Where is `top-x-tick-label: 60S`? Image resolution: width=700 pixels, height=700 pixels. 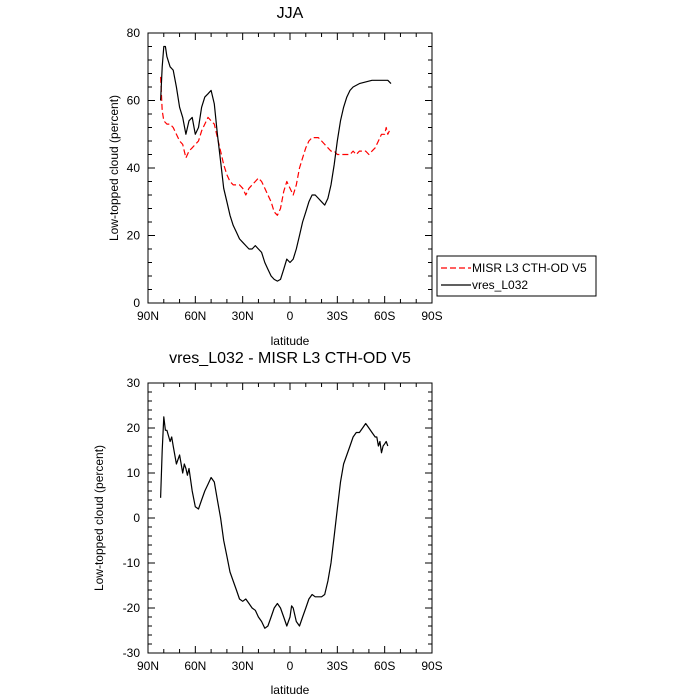
top-x-tick-label: 60S is located at coordinates (384, 316).